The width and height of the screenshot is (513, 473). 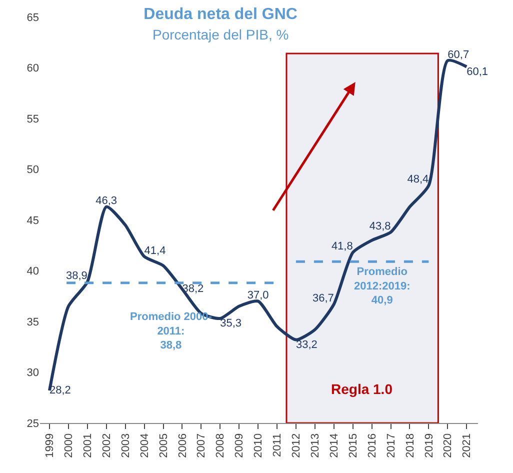 What do you see at coordinates (144, 445) in the screenshot?
I see `x-tick-label: 2004` at bounding box center [144, 445].